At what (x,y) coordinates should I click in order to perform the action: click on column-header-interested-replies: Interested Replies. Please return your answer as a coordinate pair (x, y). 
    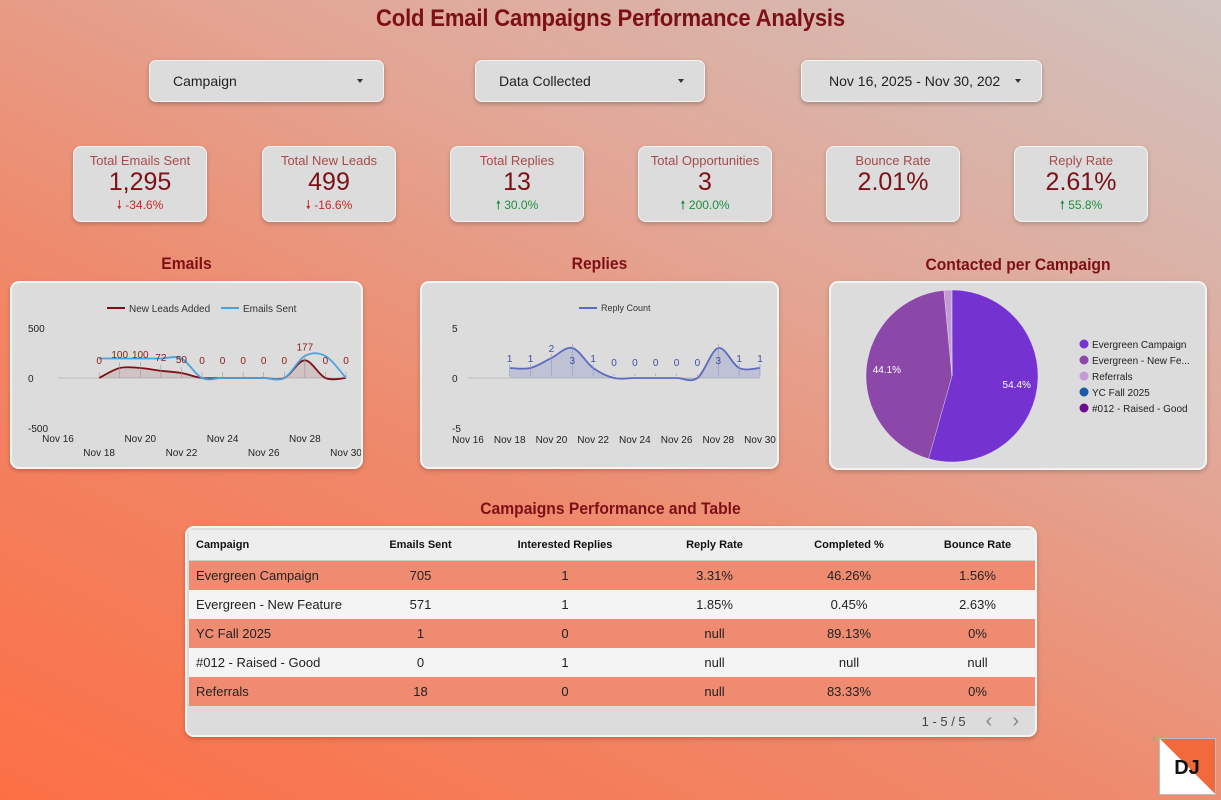
    Looking at the image, I should click on (565, 545).